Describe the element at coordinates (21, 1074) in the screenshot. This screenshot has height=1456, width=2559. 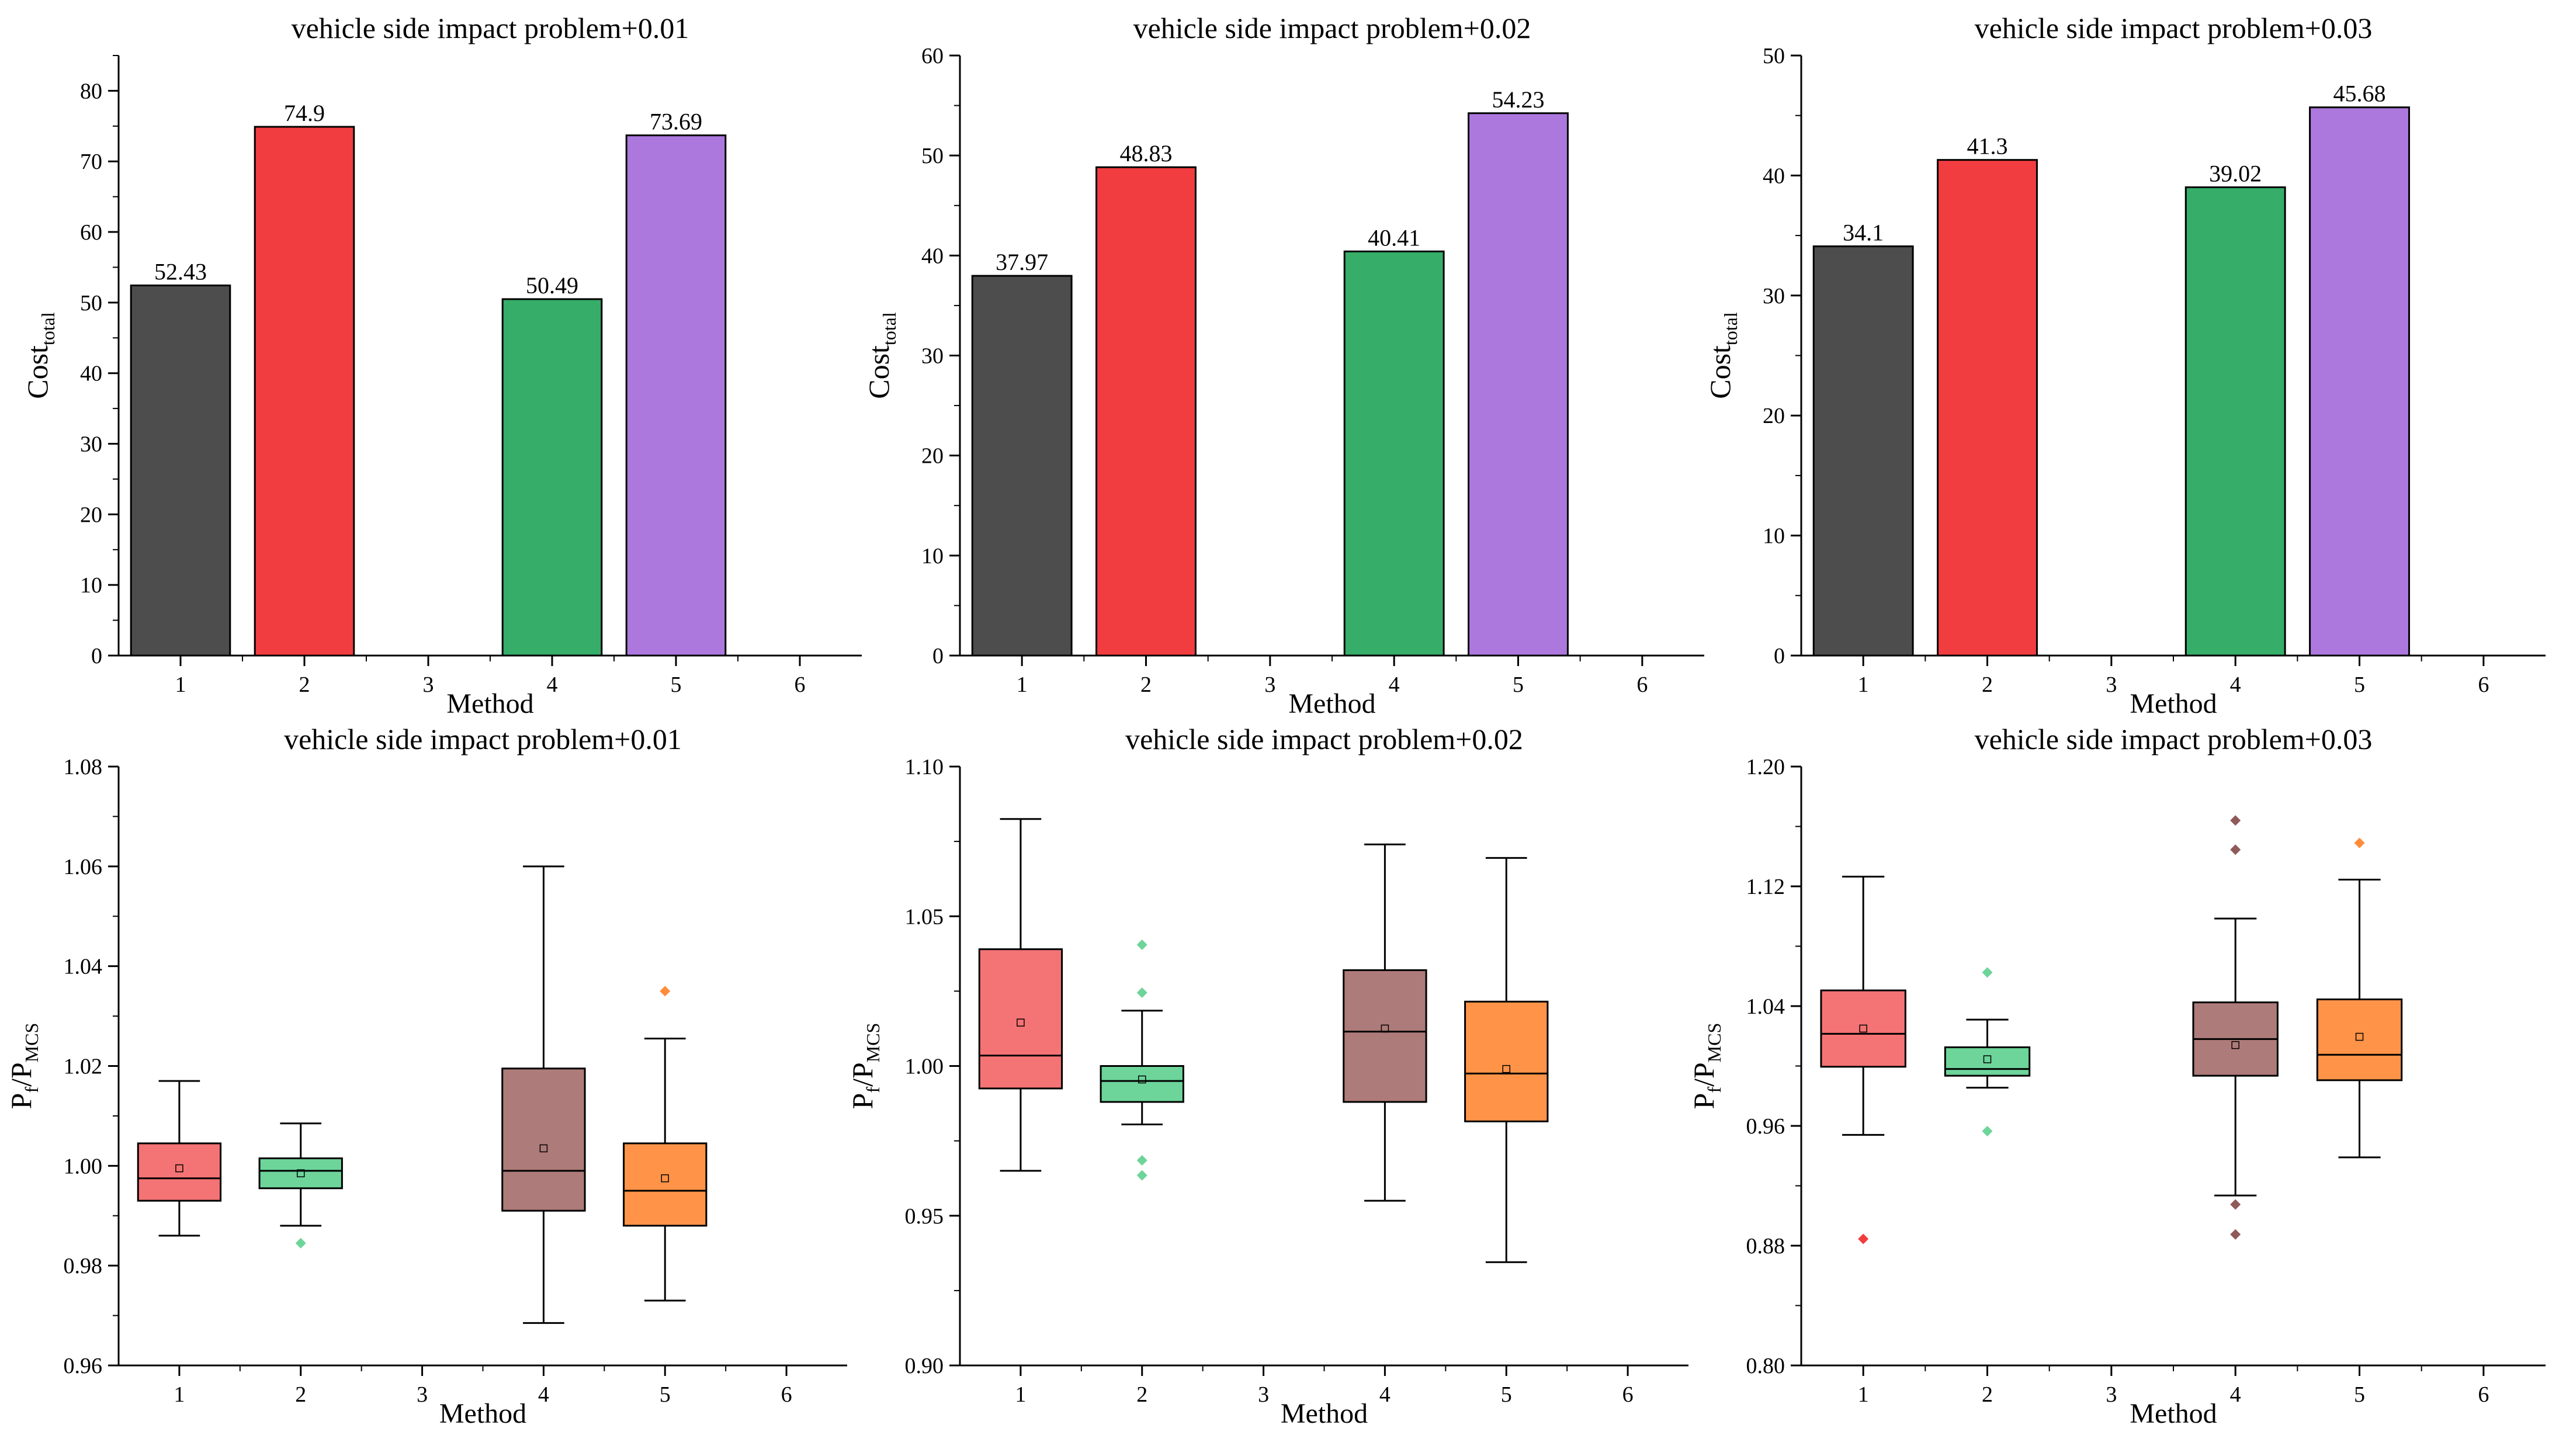
I see `y-axis-label-slash-p: /P` at that location.